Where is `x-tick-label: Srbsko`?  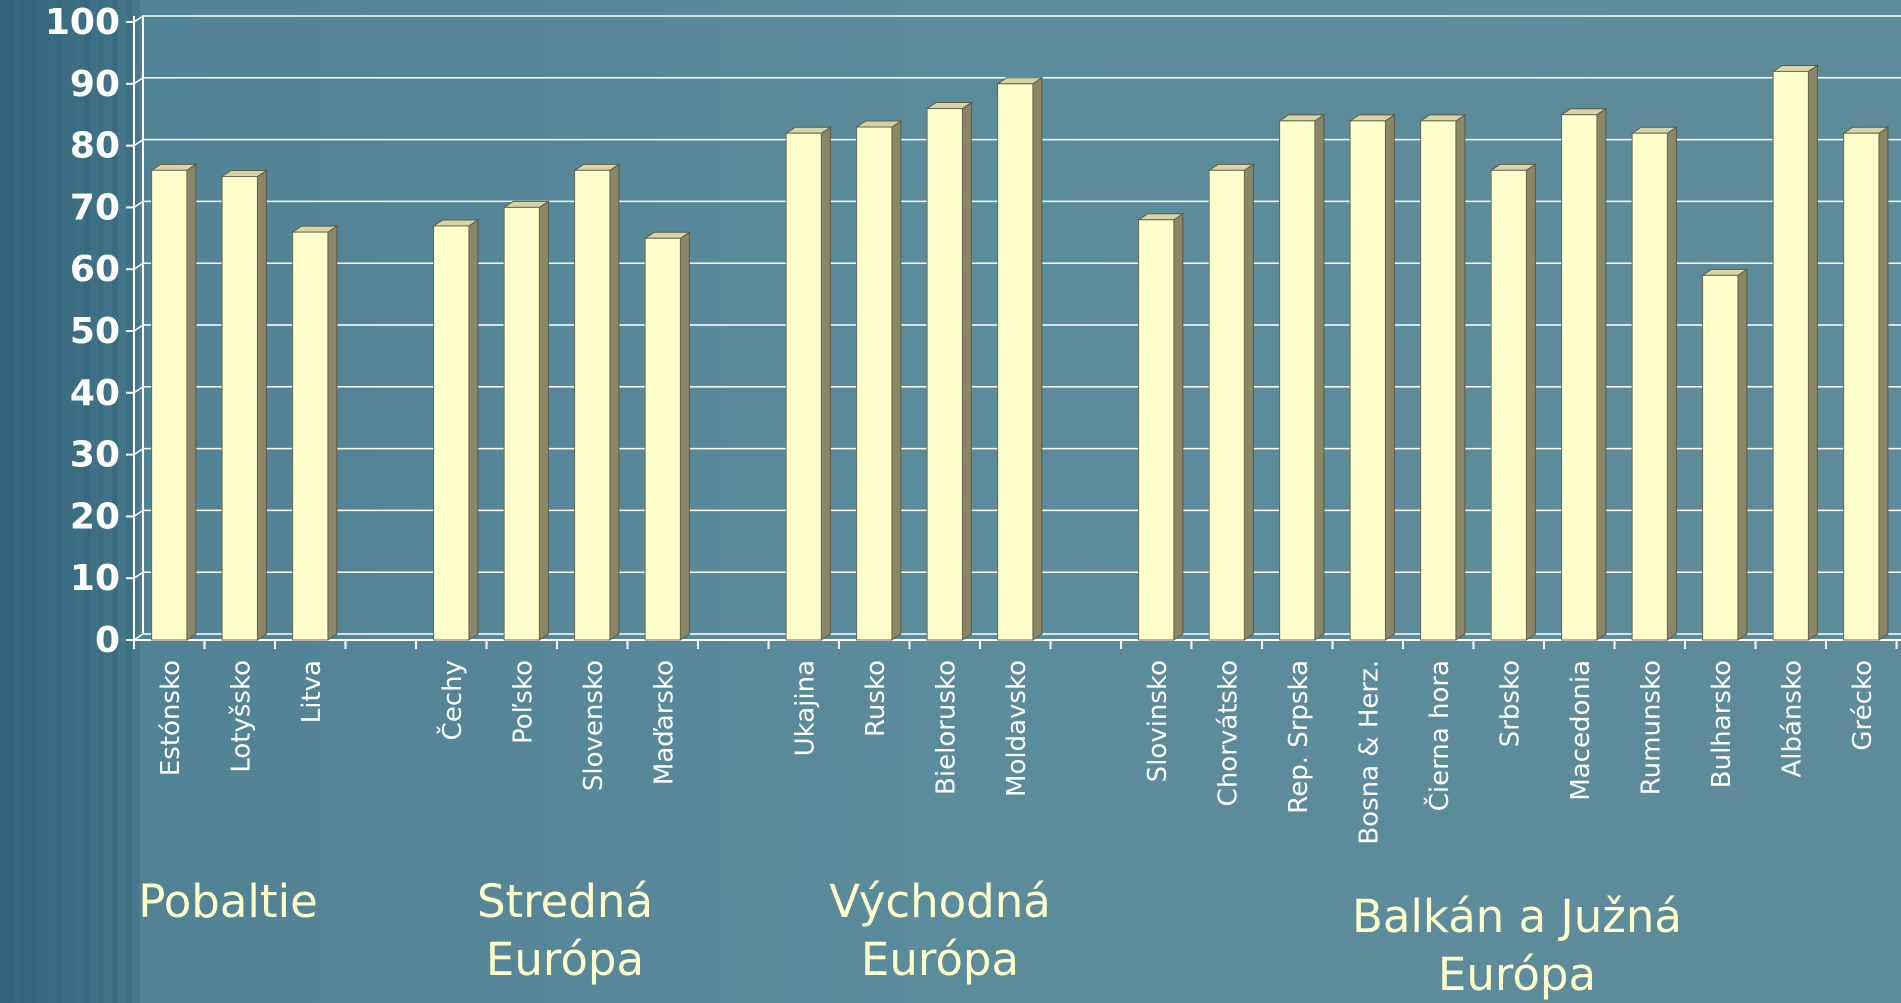 x-tick-label: Srbsko is located at coordinates (1510, 703).